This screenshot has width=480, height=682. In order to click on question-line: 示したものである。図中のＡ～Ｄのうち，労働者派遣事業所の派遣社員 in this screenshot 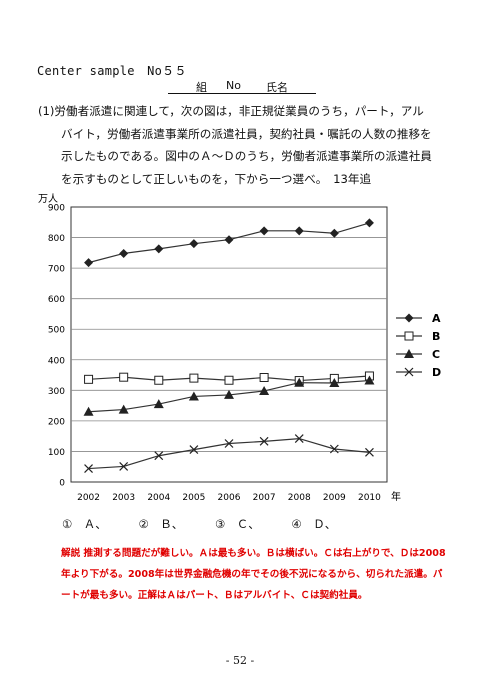, I will do `click(246, 156)`.